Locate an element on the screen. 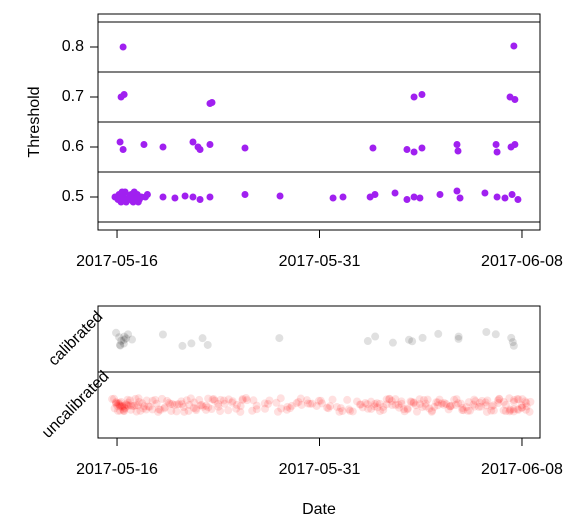 The width and height of the screenshot is (579, 523). category-label: calibrated is located at coordinates (75, 338).